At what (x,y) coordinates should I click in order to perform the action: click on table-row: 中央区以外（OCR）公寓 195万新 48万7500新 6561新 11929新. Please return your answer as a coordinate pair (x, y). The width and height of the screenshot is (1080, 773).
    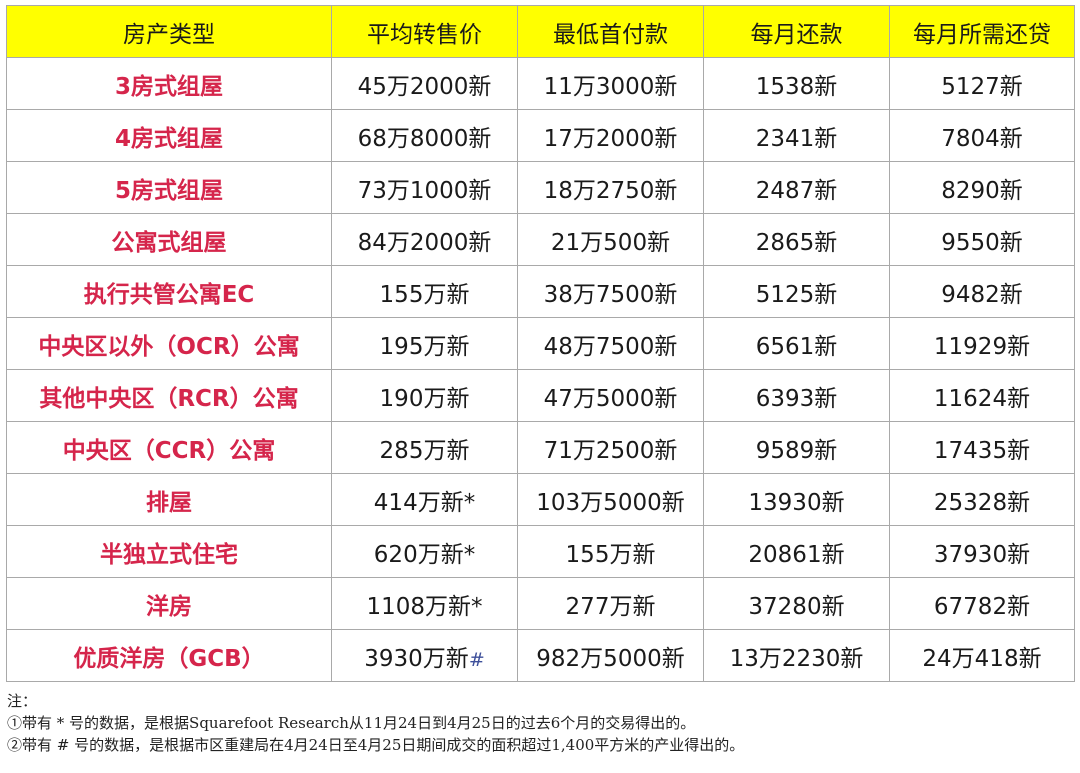
    Looking at the image, I should click on (540, 343).